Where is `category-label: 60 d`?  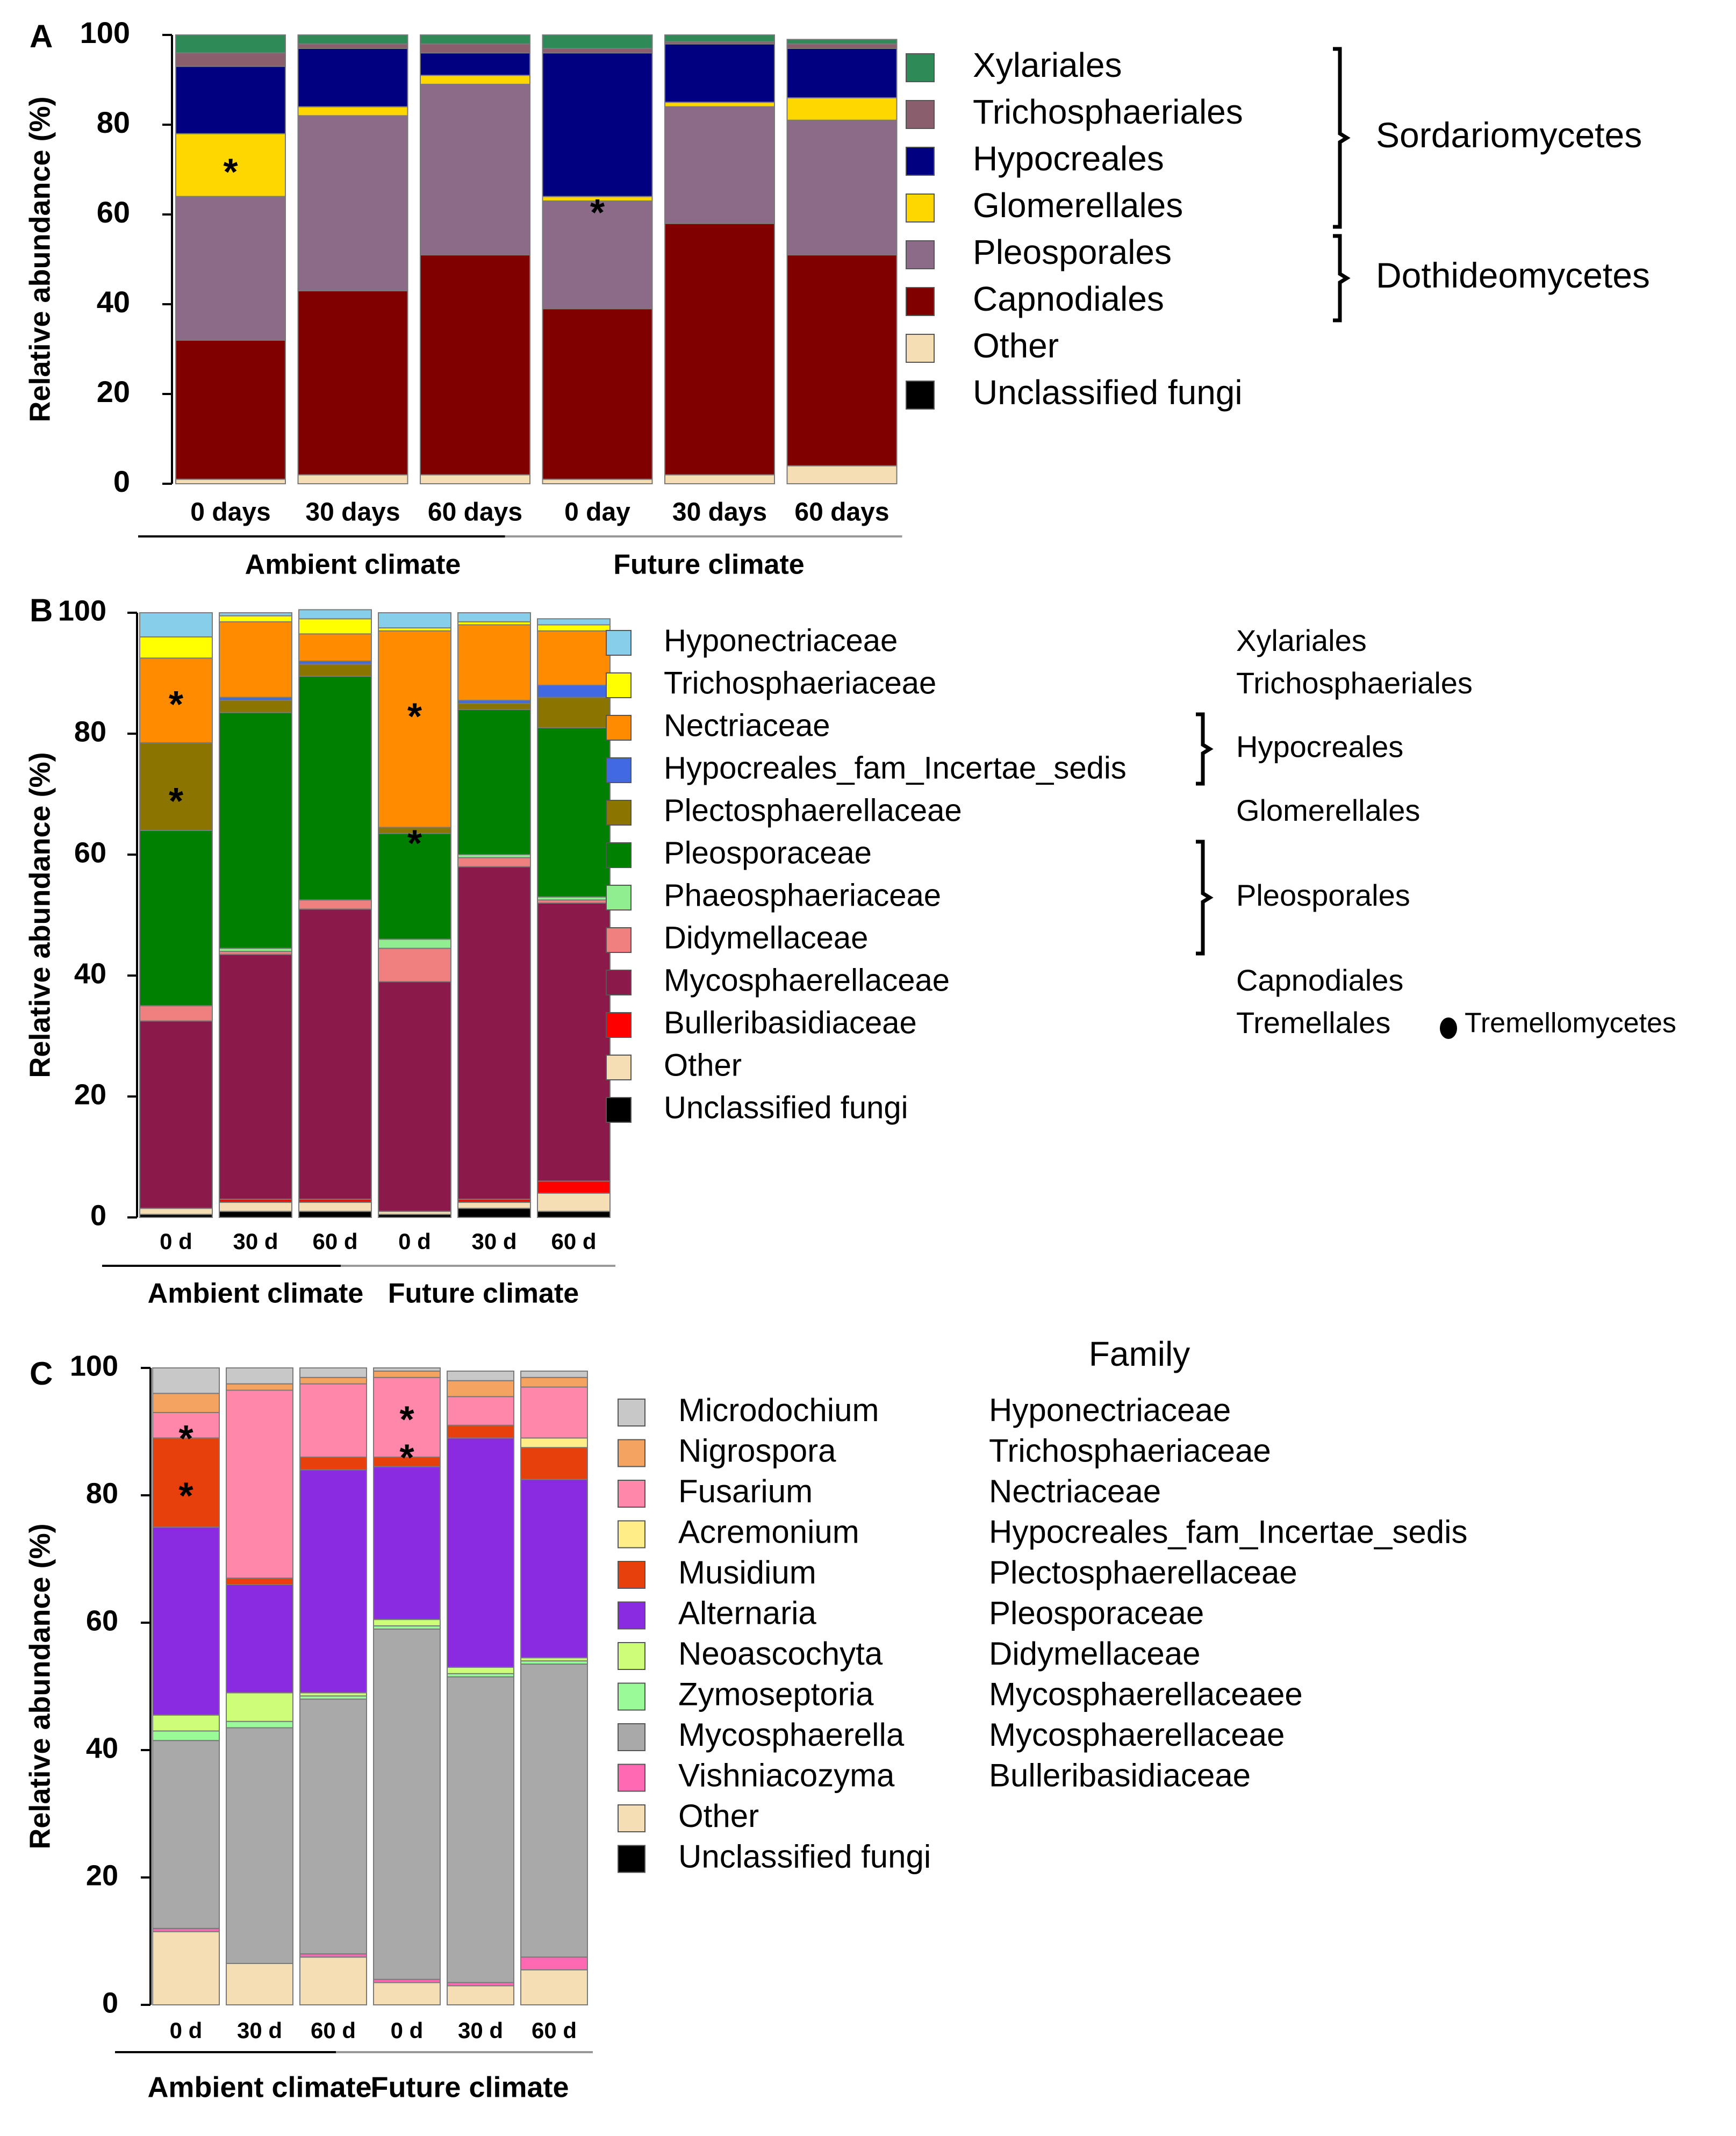 category-label: 60 d is located at coordinates (573, 1241).